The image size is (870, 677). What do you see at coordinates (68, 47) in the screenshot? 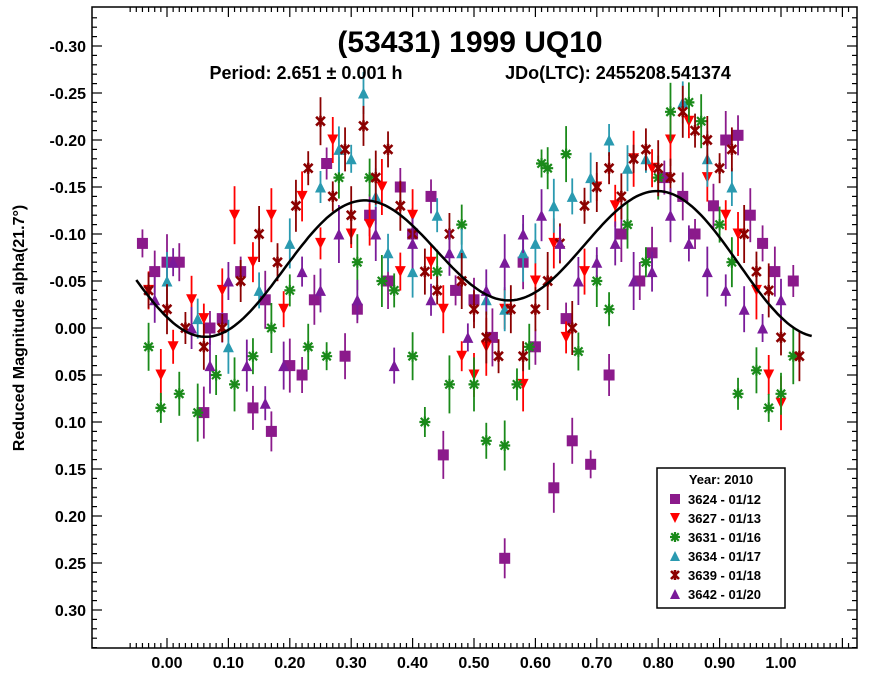
I see `y-tick-label: -0.30` at bounding box center [68, 47].